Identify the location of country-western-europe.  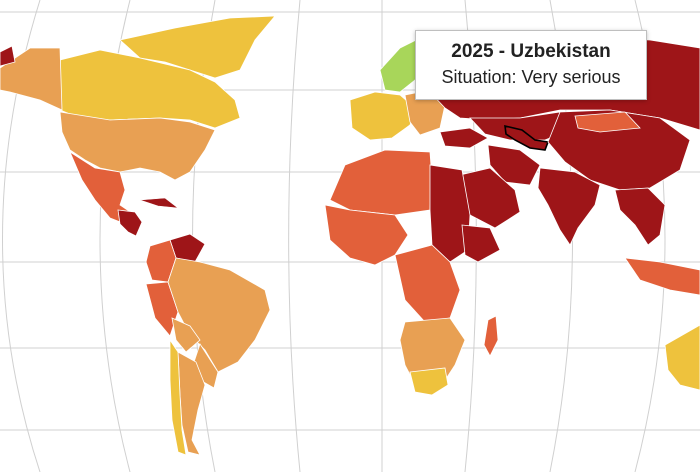
(382, 116).